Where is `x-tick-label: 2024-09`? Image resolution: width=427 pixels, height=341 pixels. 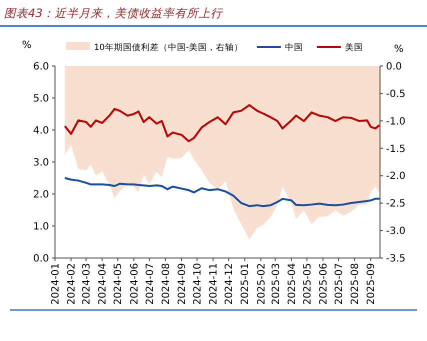 x-tick-label: 2024-09 is located at coordinates (182, 284).